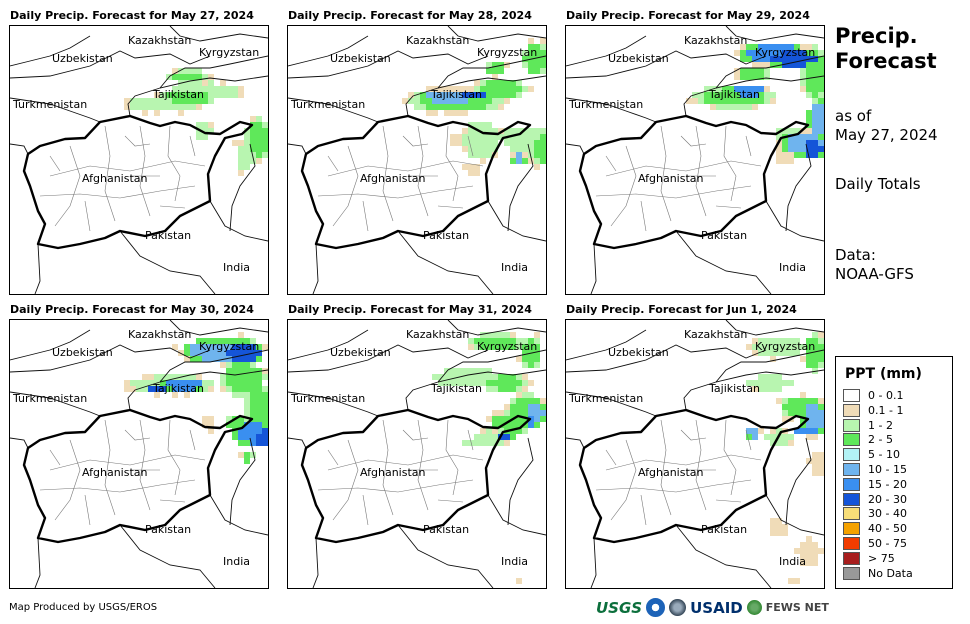 This screenshot has width=970, height=624. Describe the element at coordinates (688, 15) in the screenshot. I see `panel-title-3: Daily Precip. Forecast for May 29, 2024` at that location.